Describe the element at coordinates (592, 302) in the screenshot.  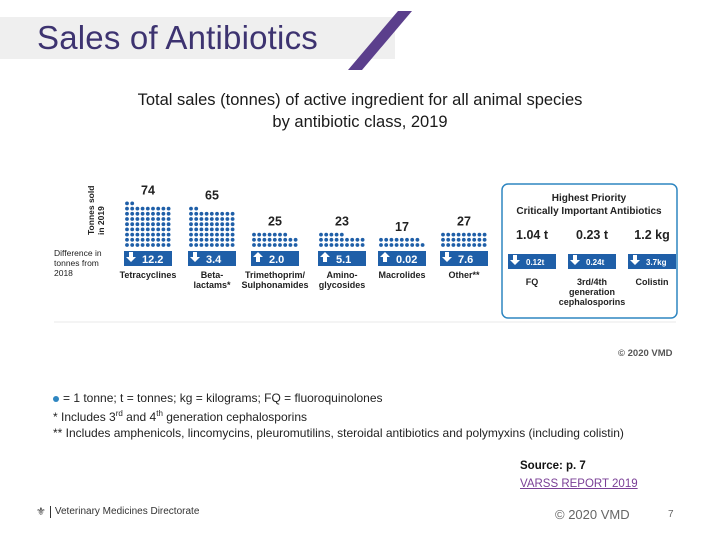
I see `hpcia-category-label: cephalosporins` at that location.